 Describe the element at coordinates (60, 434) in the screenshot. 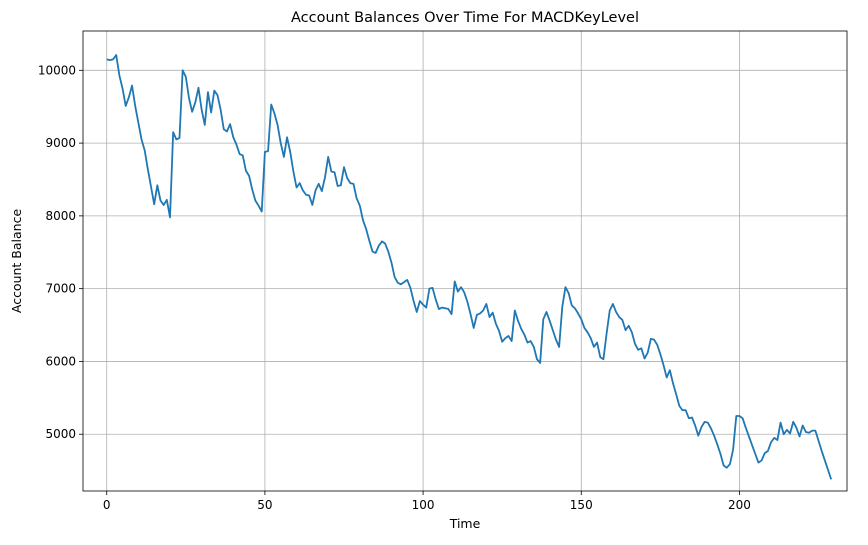

I see `y-tick-label: 5000` at that location.